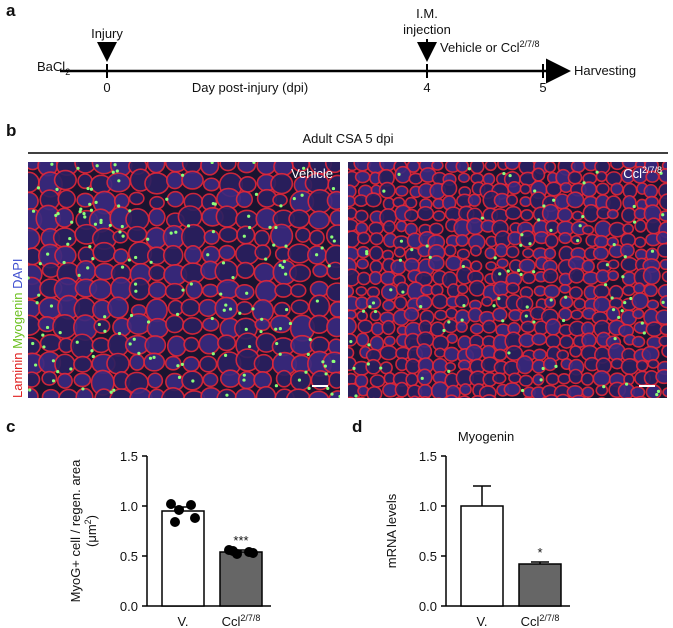 The height and width of the screenshot is (628, 673). I want to click on unit: ), so click(91, 517).